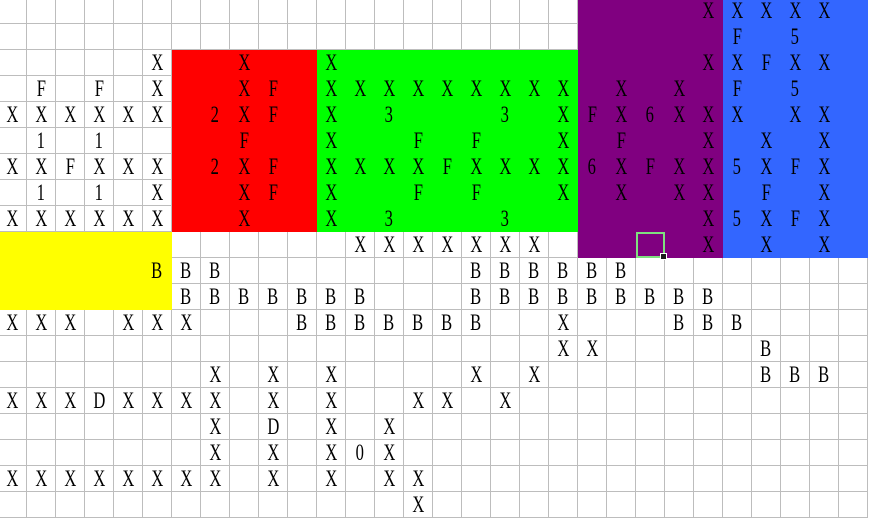 Image resolution: width=870 pixels, height=520 pixels. Describe the element at coordinates (824, 167) in the screenshot. I see `cell-r6-c28: X` at that location.